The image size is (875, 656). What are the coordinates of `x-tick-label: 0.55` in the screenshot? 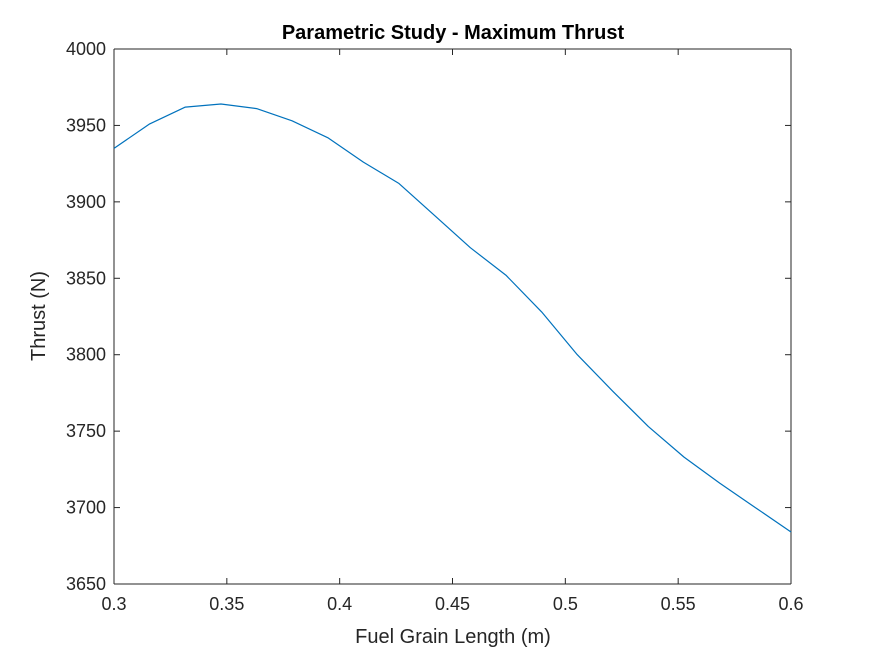 It's located at (678, 604).